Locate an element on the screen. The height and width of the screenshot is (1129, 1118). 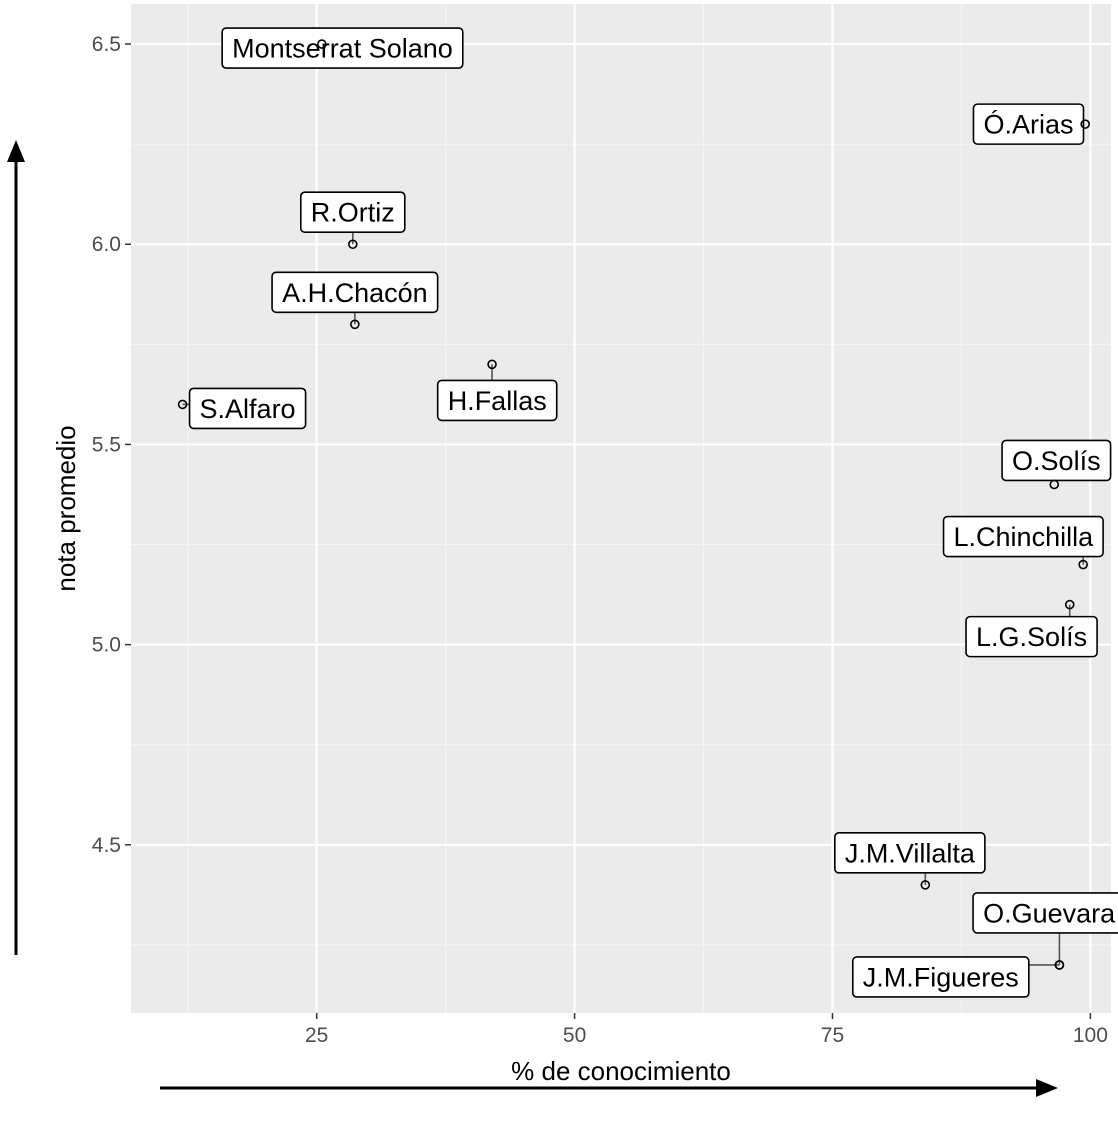
y-axis-arrow-head is located at coordinates (16, 151).